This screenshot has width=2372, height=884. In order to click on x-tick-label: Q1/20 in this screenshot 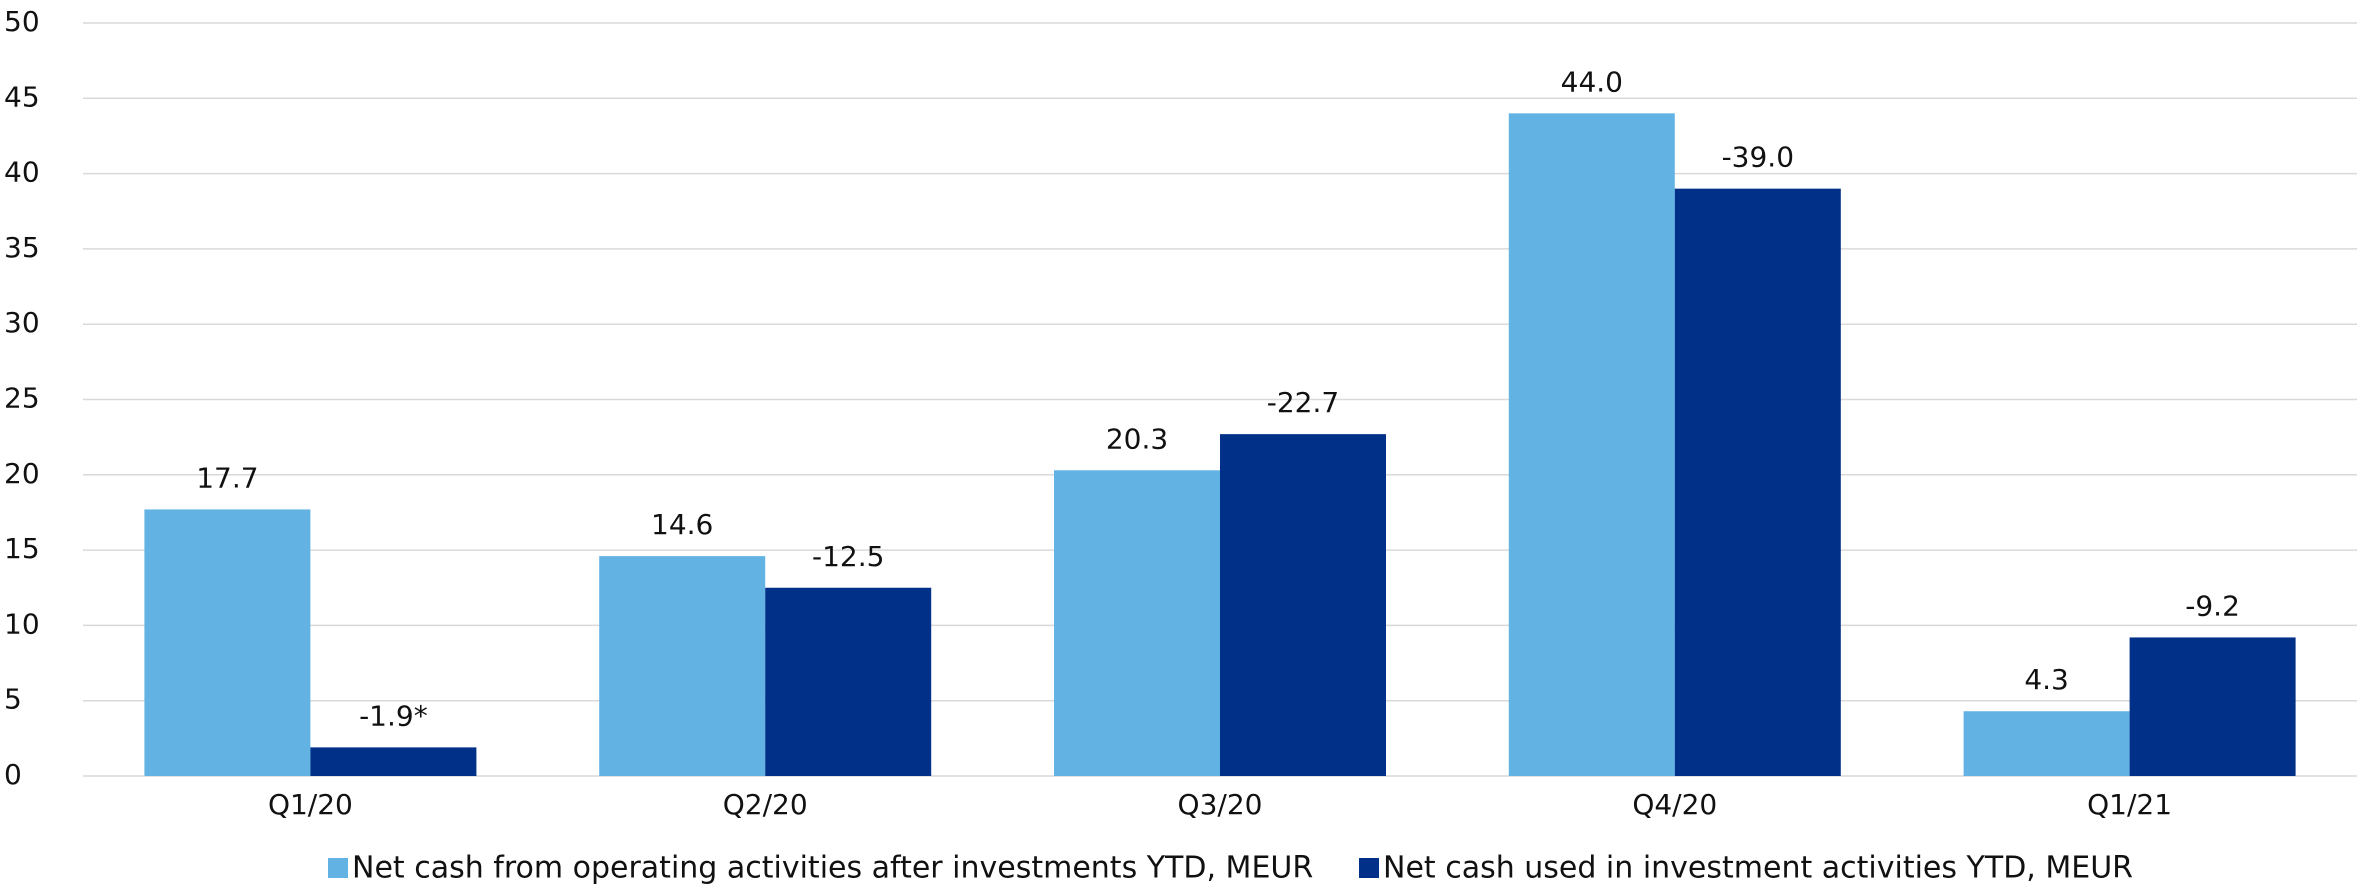, I will do `click(310, 804)`.